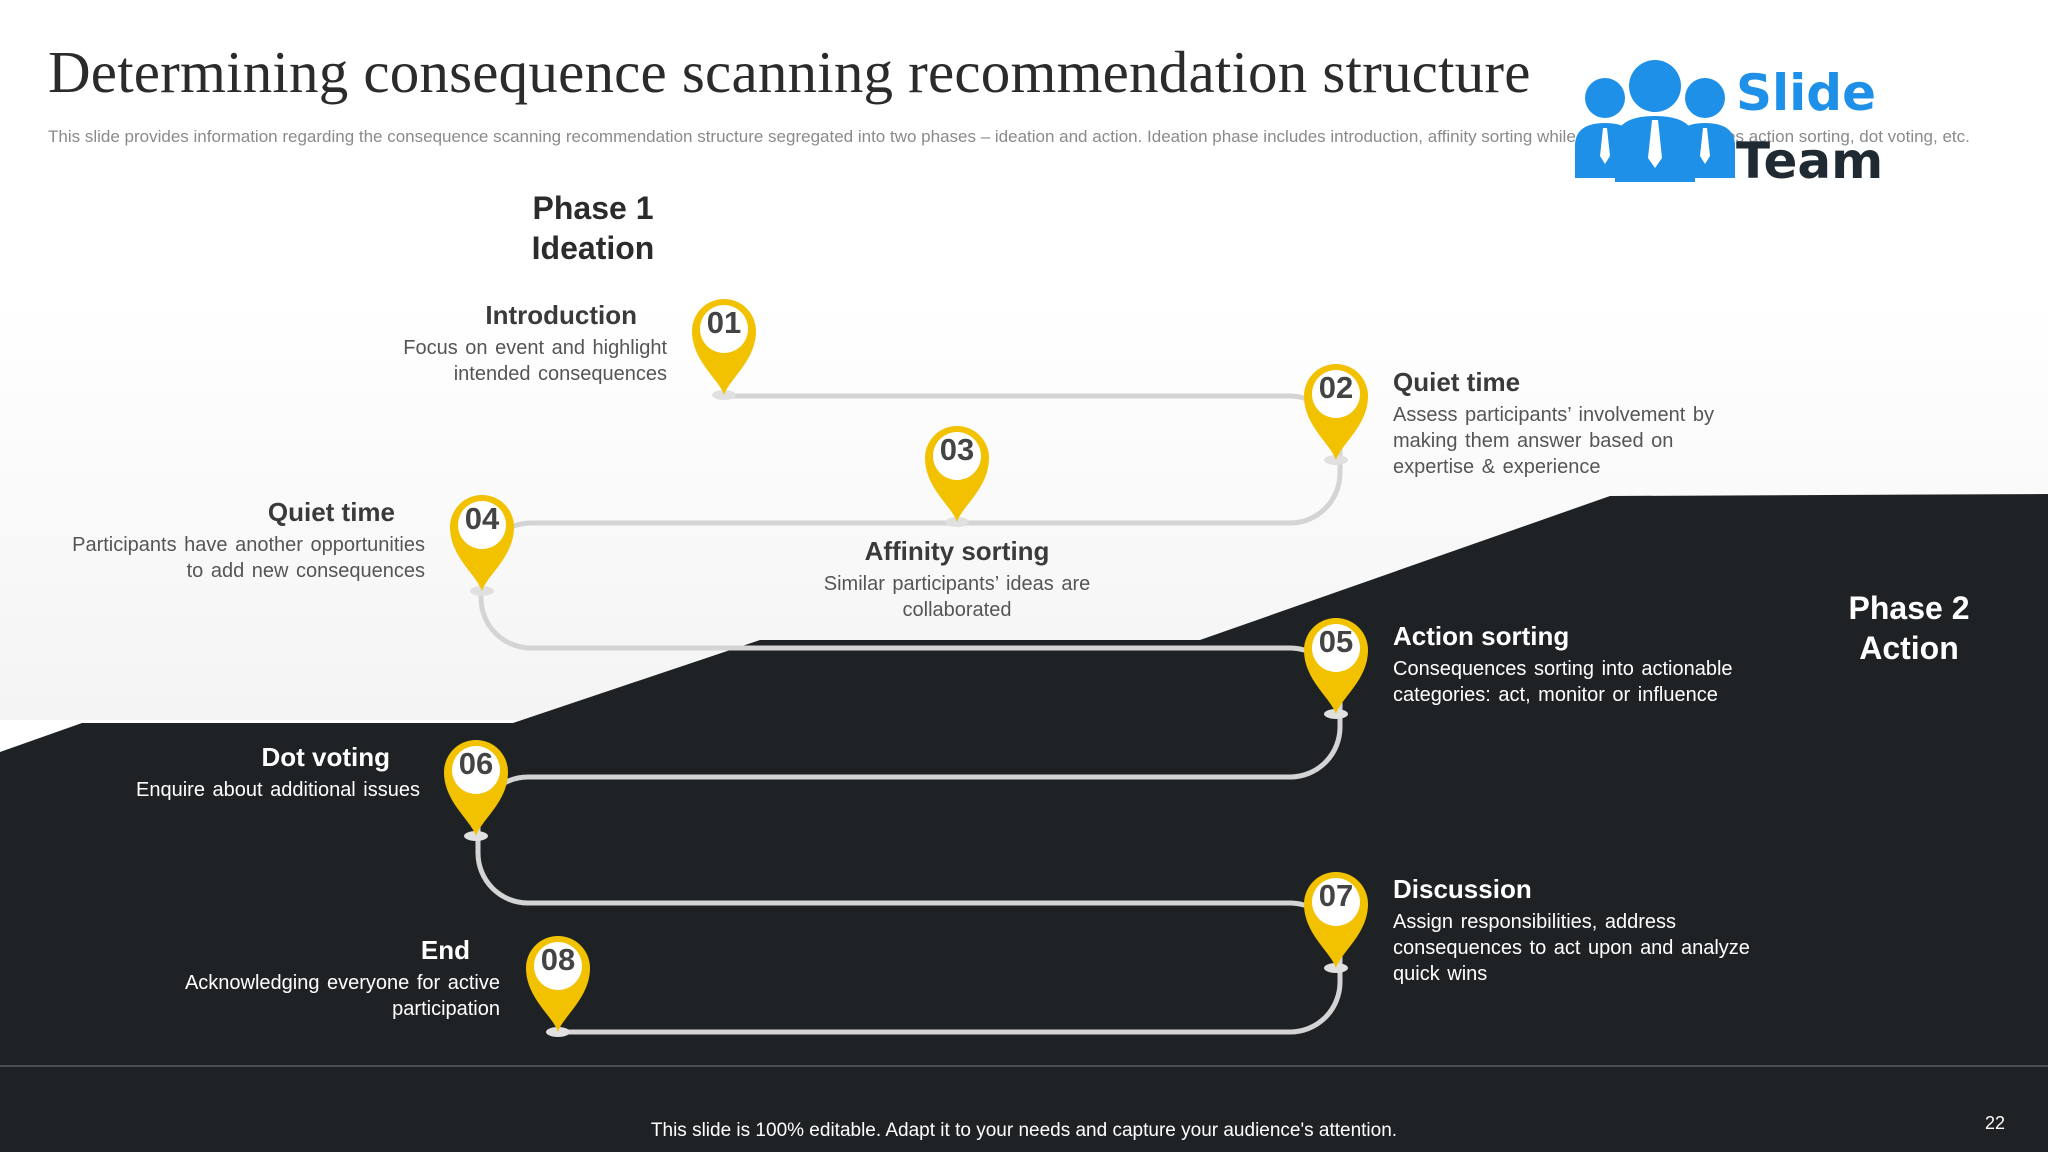 This screenshot has height=1152, width=2048. What do you see at coordinates (1995, 1123) in the screenshot?
I see `page-number: 22` at bounding box center [1995, 1123].